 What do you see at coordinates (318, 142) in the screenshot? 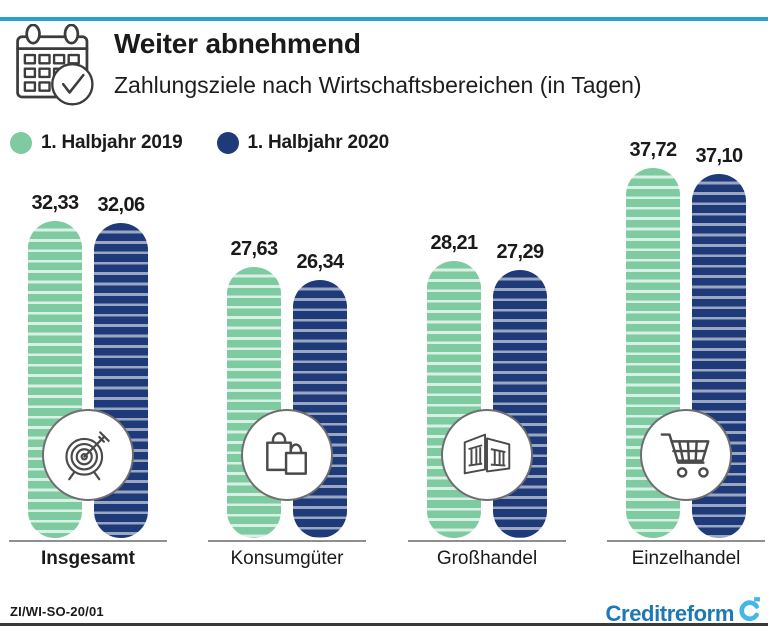
I see `legend-label-2020: 1. Halbjahr 2020` at bounding box center [318, 142].